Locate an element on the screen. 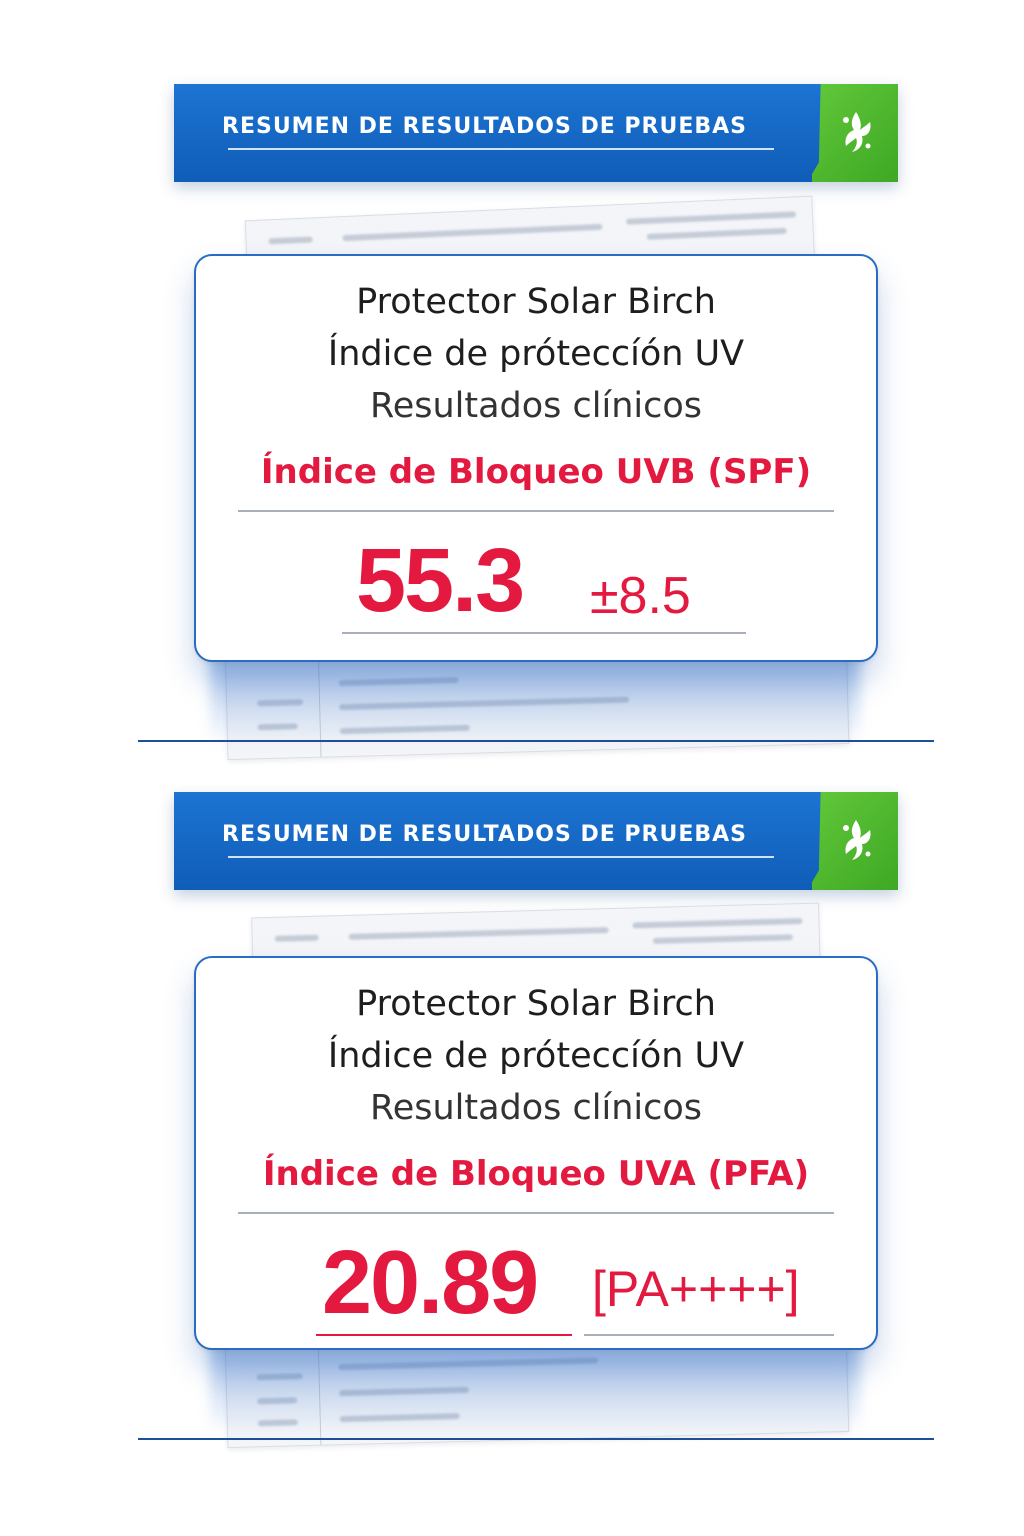 This screenshot has width=1024, height=1536. result-value: 20.89 is located at coordinates (430, 1283).